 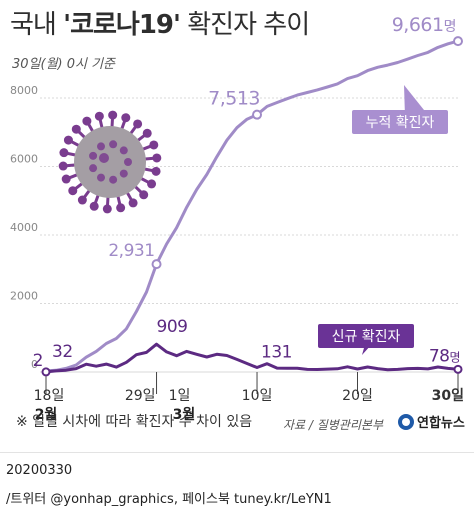 I want to click on new-cases-callout: 신규 확진자, so click(x=366, y=339).